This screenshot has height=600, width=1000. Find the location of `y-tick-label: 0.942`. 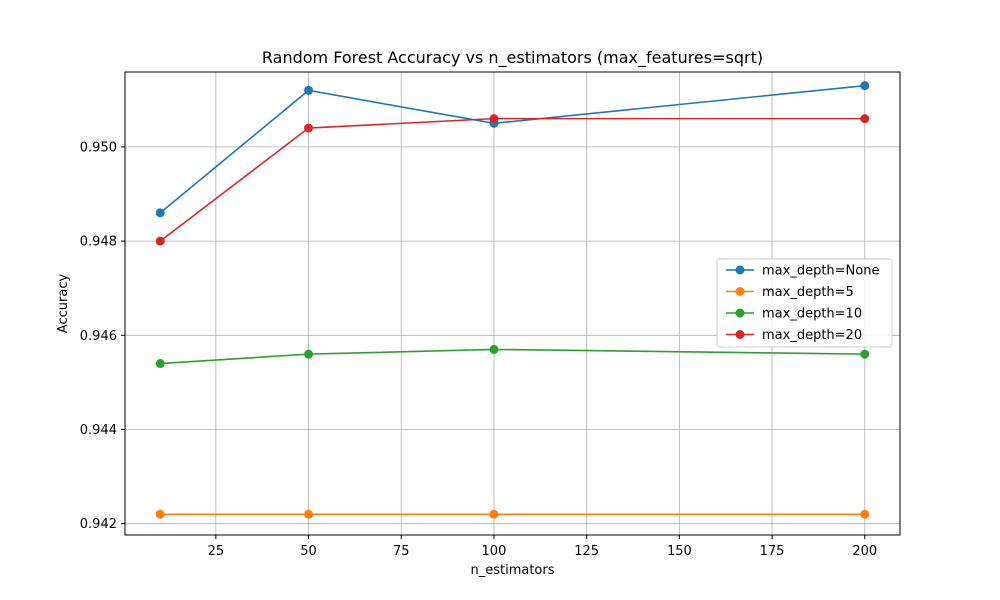

y-tick-label: 0.942 is located at coordinates (98, 524).